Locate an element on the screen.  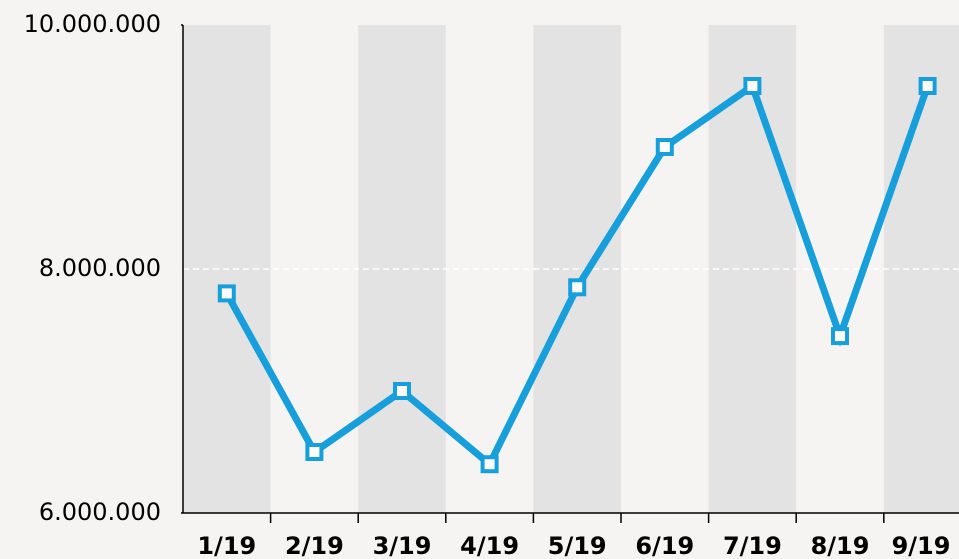
x-tick-label: 4/19 is located at coordinates (489, 545).